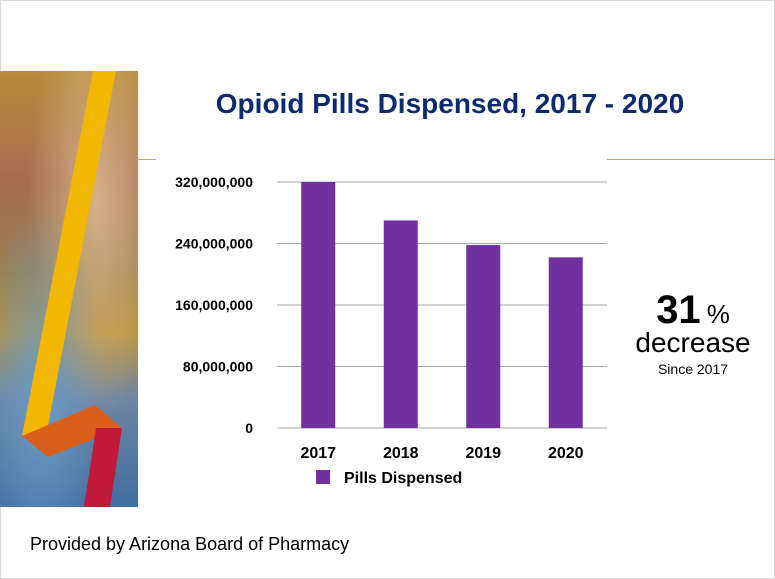 This screenshot has height=579, width=775. I want to click on x-tick-label: 2020, so click(566, 453).